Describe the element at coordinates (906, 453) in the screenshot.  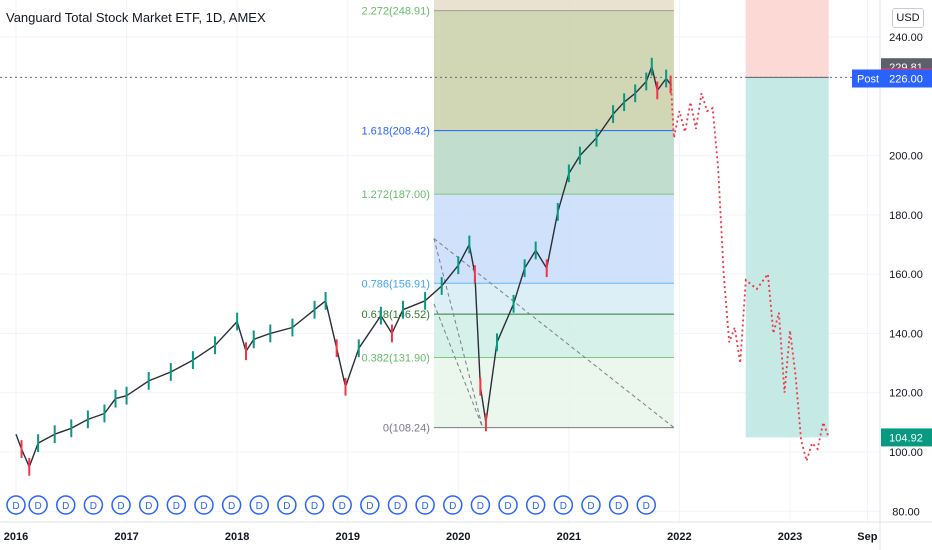
I see `y-tick-label: 100.00` at that location.